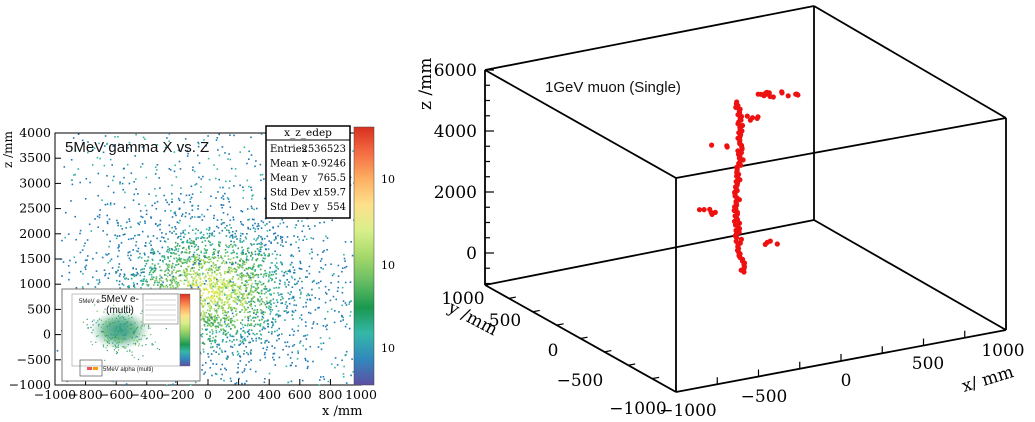  I want to click on x-tick-label: −500, so click(764, 397).